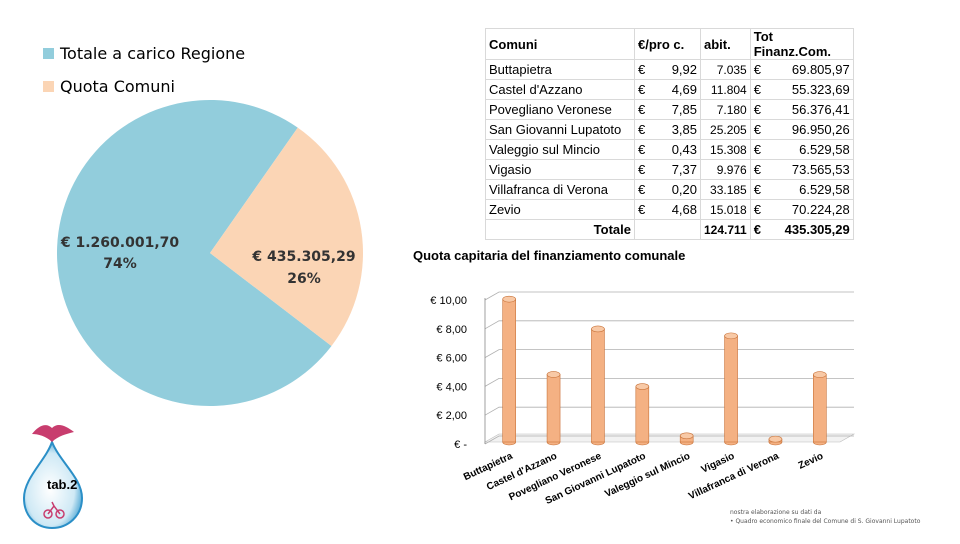  I want to click on table-header-row: Comuni €/pro c. abit. Tot Finanz.Com., so click(669, 44).